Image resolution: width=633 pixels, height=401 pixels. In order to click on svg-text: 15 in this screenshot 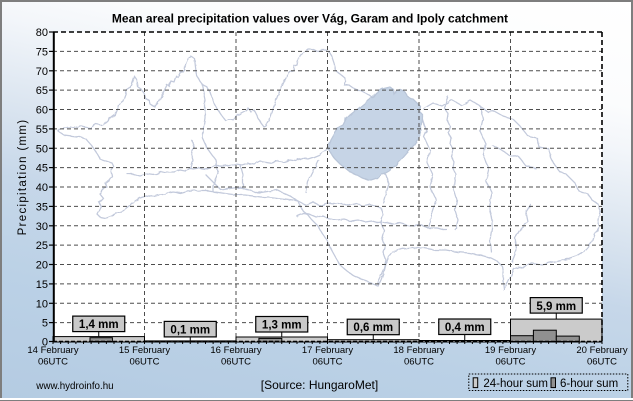, I will do `click(42, 285)`.